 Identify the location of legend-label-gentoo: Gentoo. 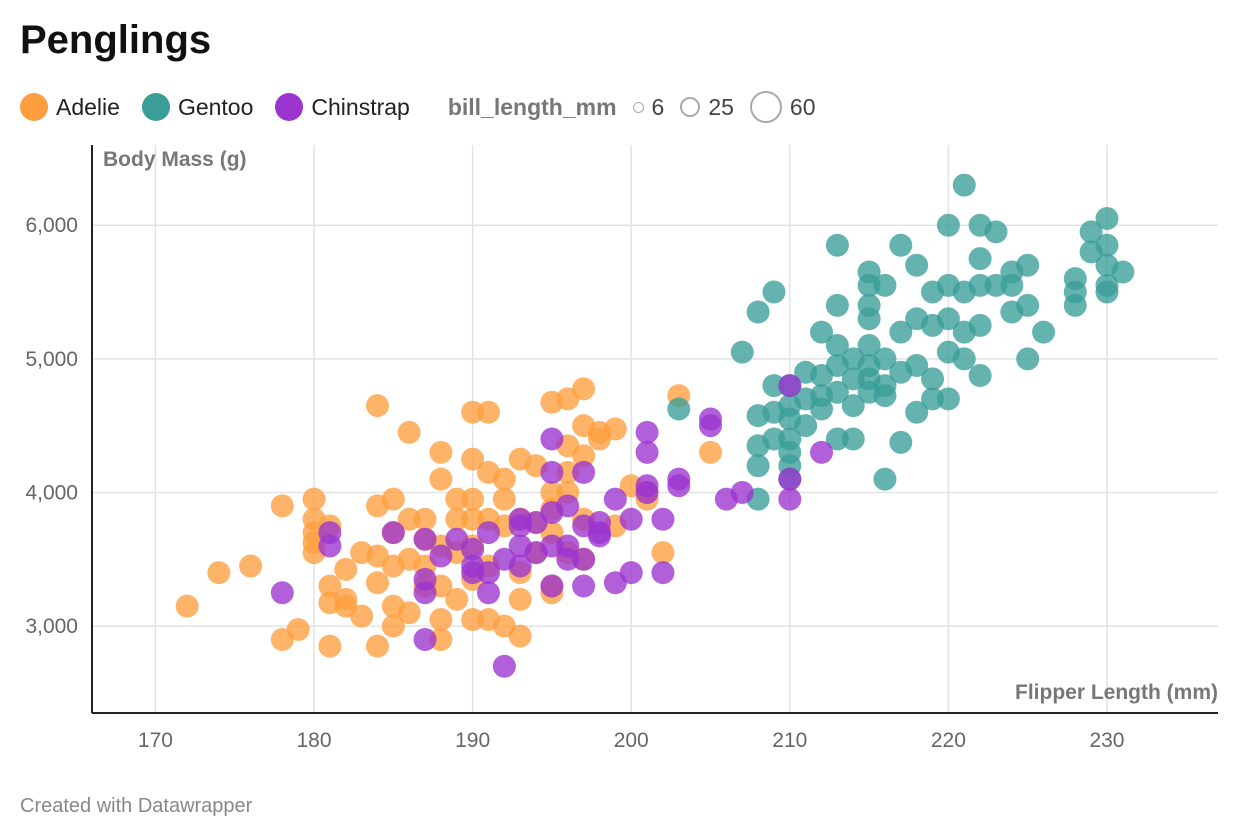
(215, 106).